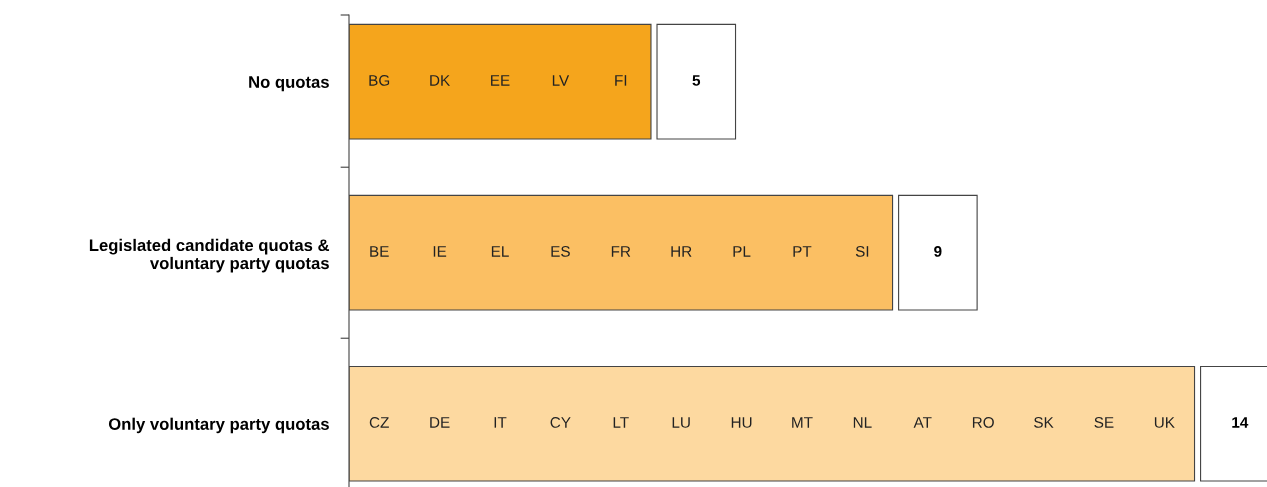  What do you see at coordinates (922, 422) in the screenshot?
I see `annotation: AT` at bounding box center [922, 422].